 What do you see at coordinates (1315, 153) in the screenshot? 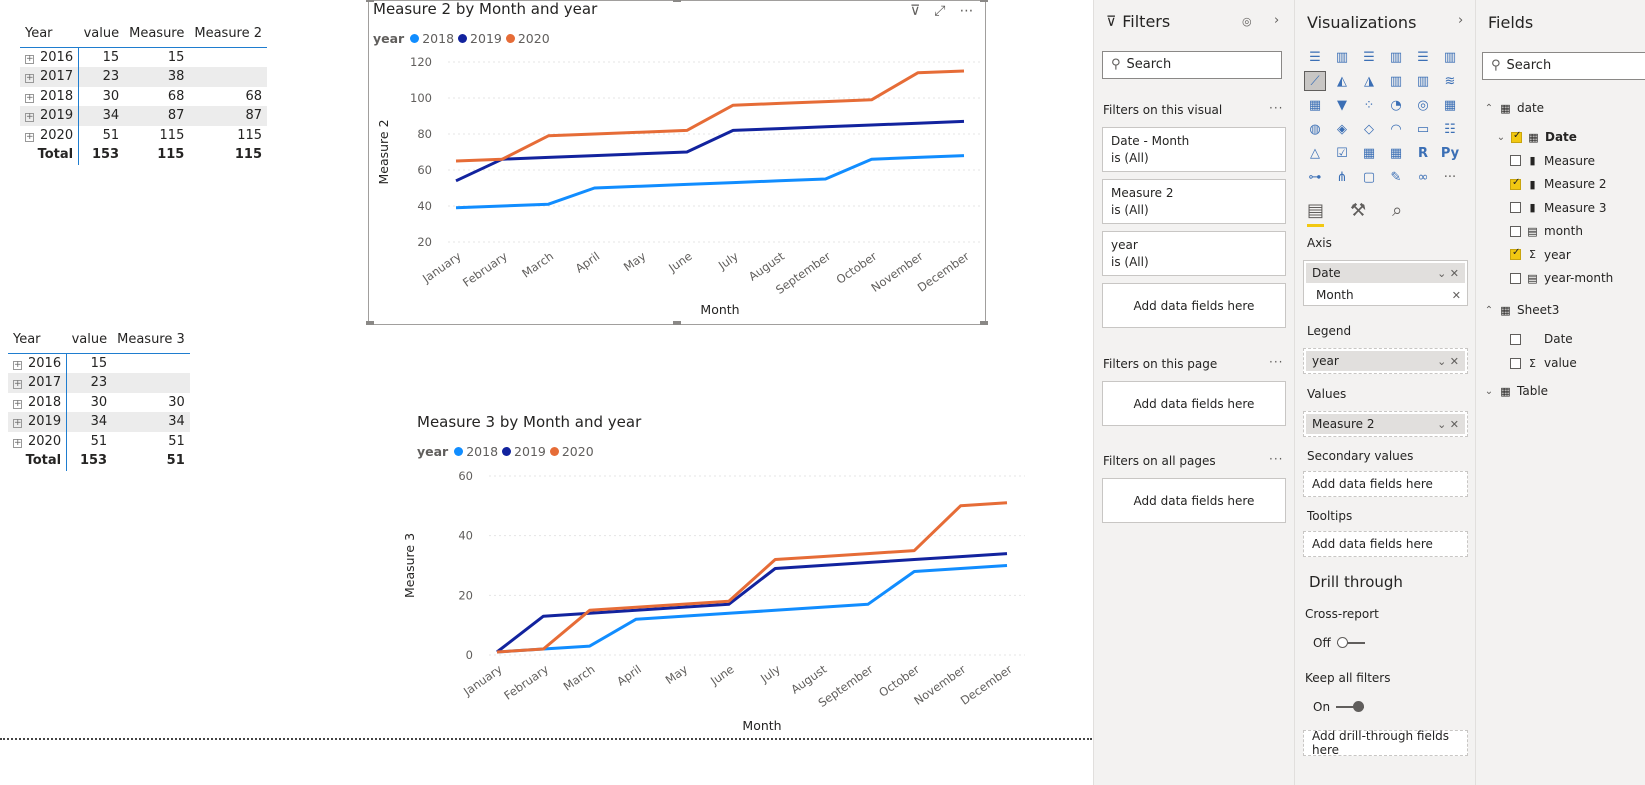
I see `kpi-icon: △` at bounding box center [1315, 153].